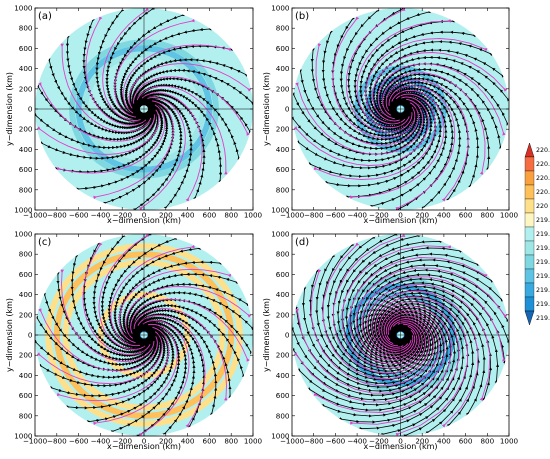 Image resolution: width=550 pixels, height=459 pixels. Describe the element at coordinates (543, 234) in the screenshot. I see `colorbar-label: 219.8` at that location.